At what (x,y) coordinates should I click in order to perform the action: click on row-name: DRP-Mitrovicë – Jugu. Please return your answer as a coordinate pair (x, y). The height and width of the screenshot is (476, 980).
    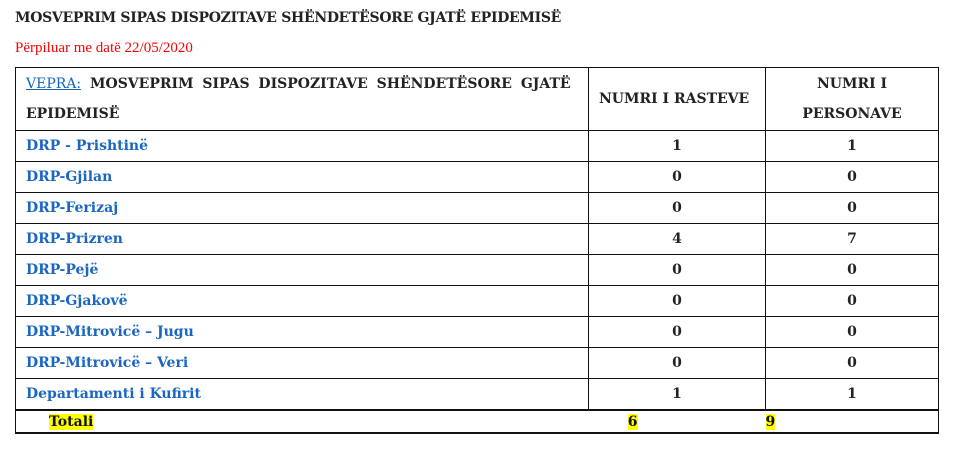
    Looking at the image, I should click on (302, 332).